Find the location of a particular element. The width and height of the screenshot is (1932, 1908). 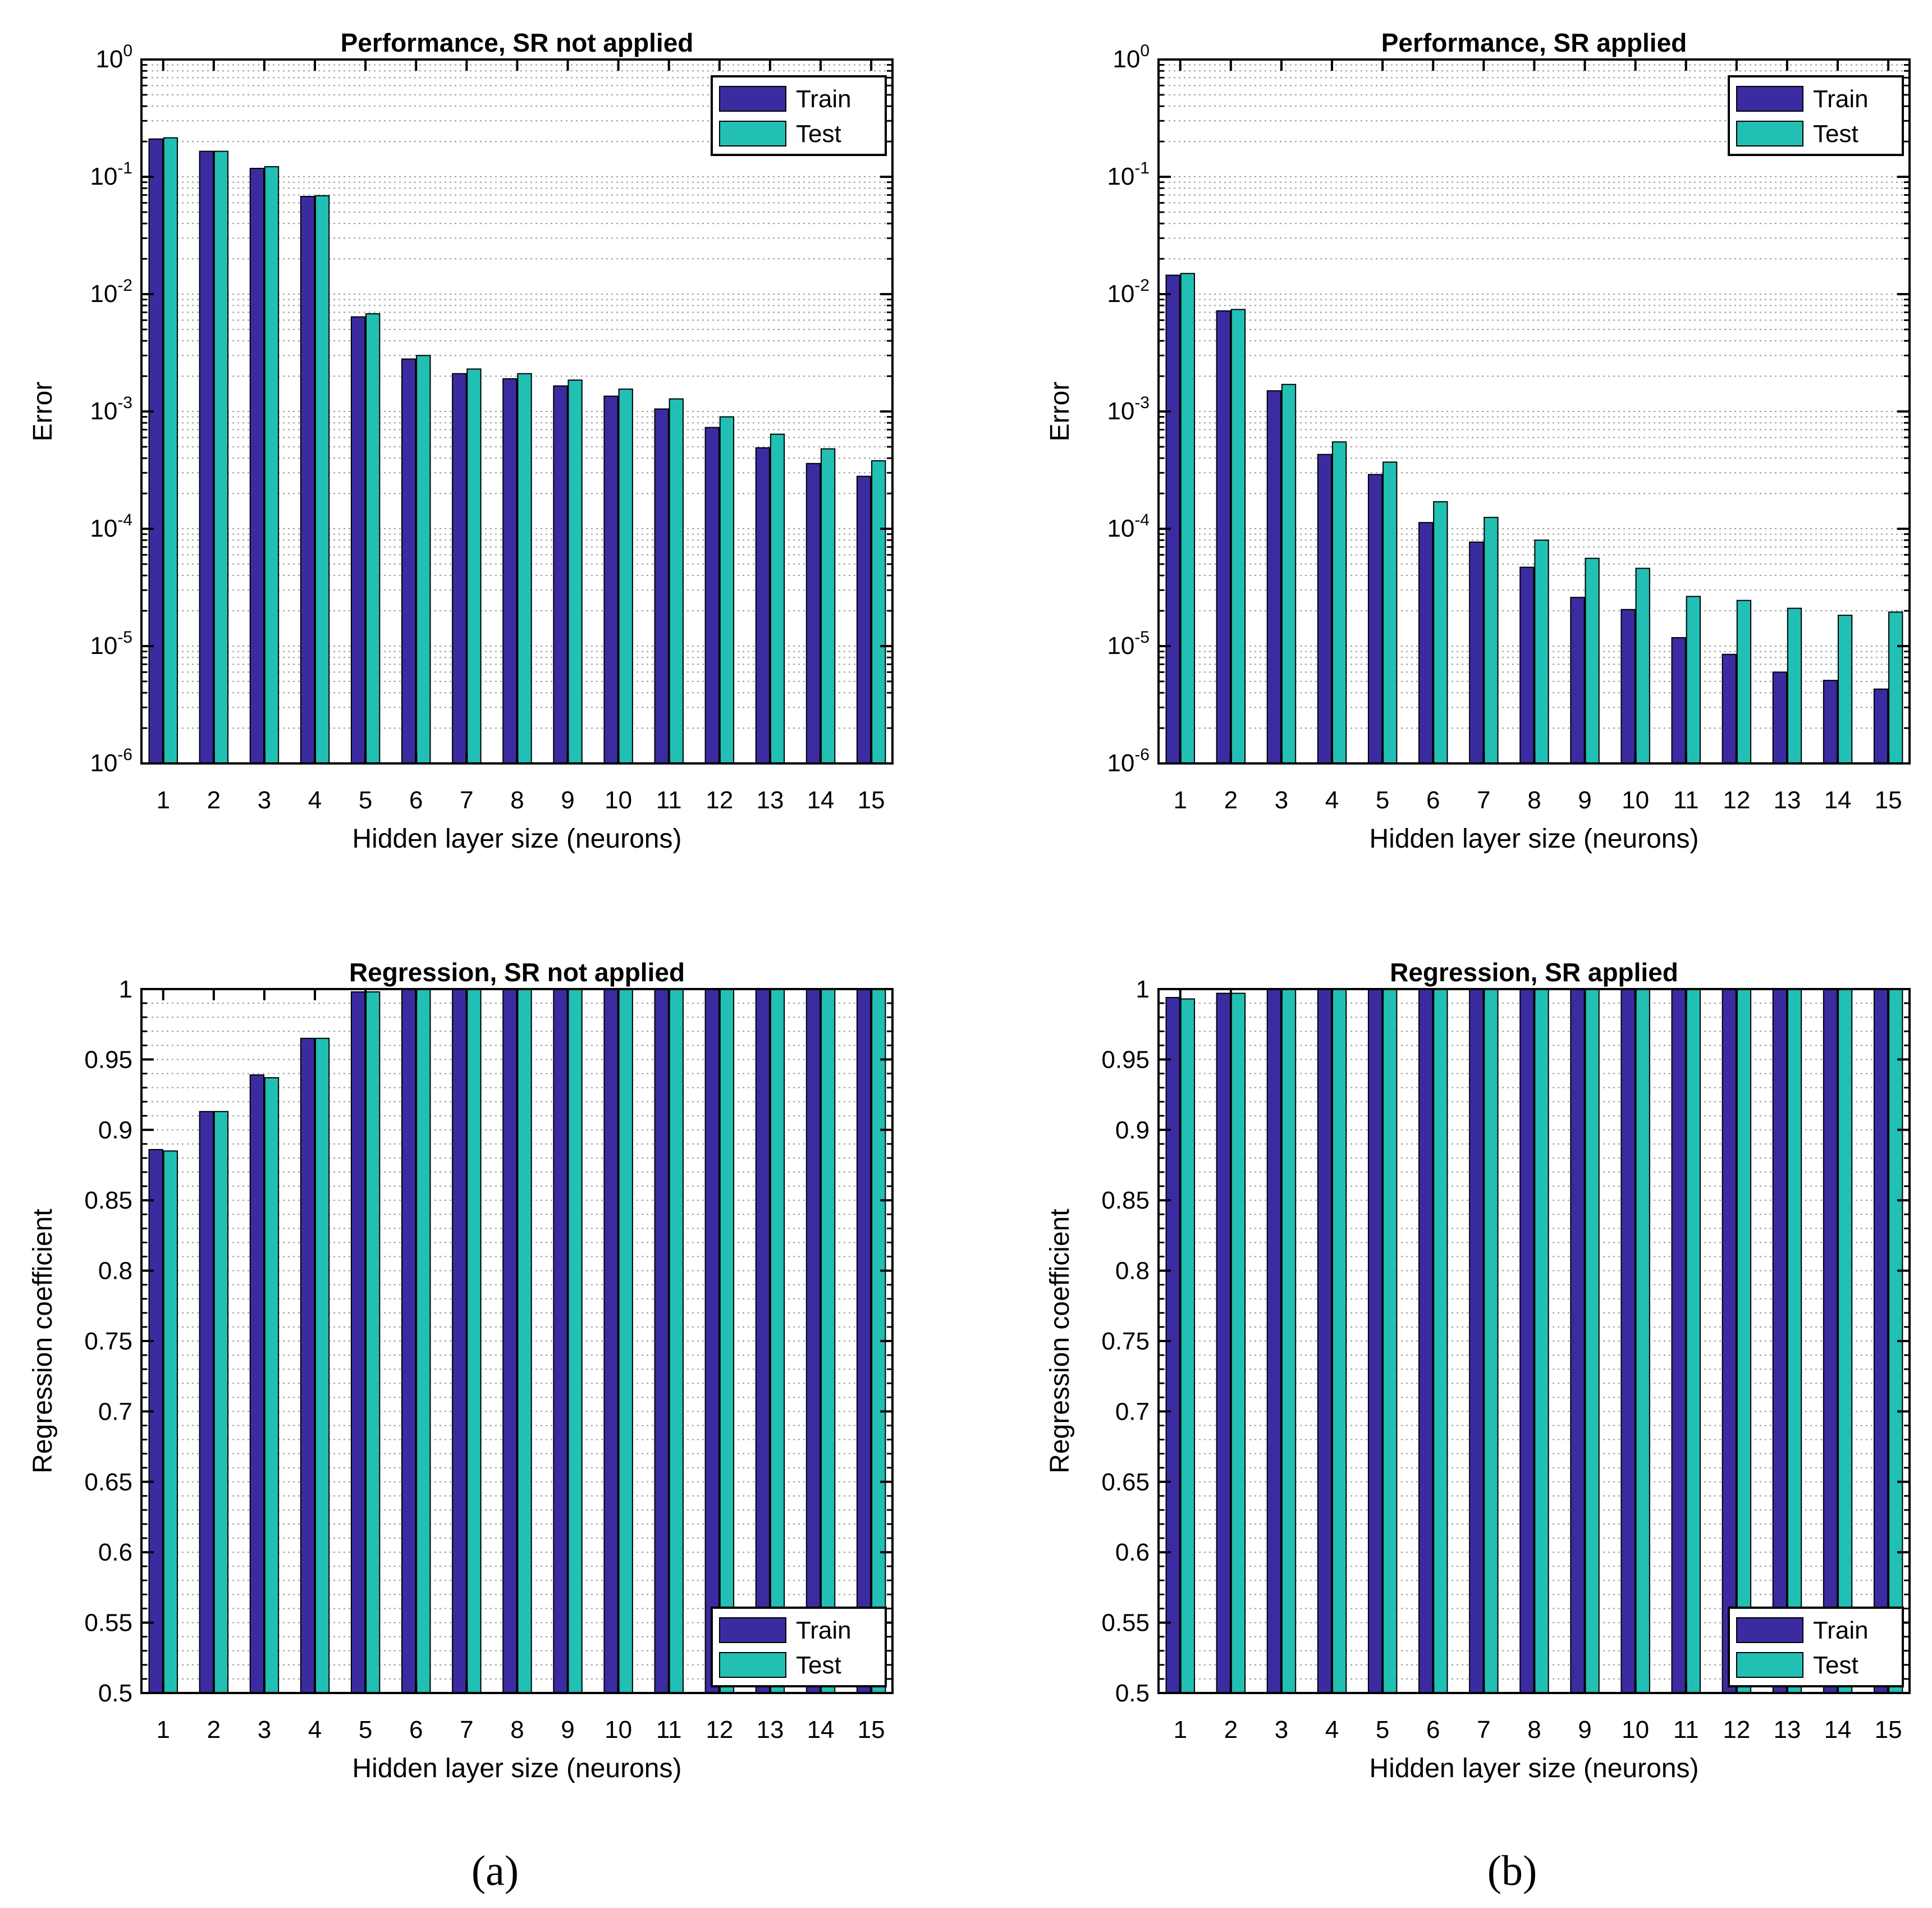

legend-label-test: Test is located at coordinates (818, 1665).